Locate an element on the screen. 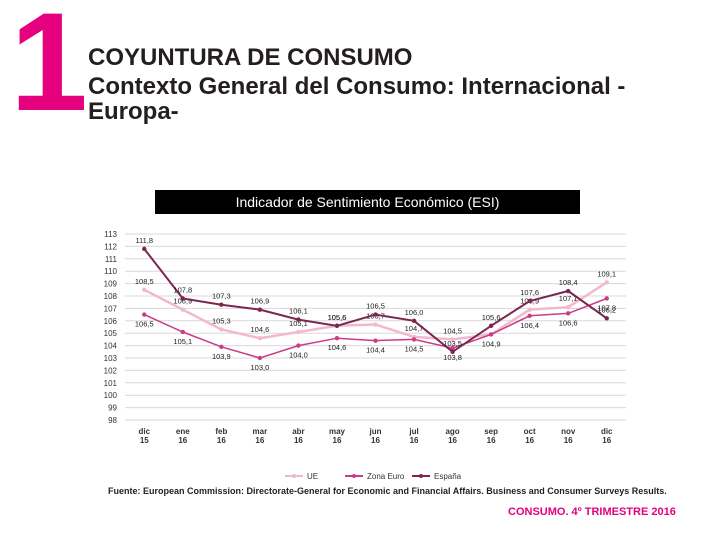  y-tick-label: 104 is located at coordinates (111, 346).